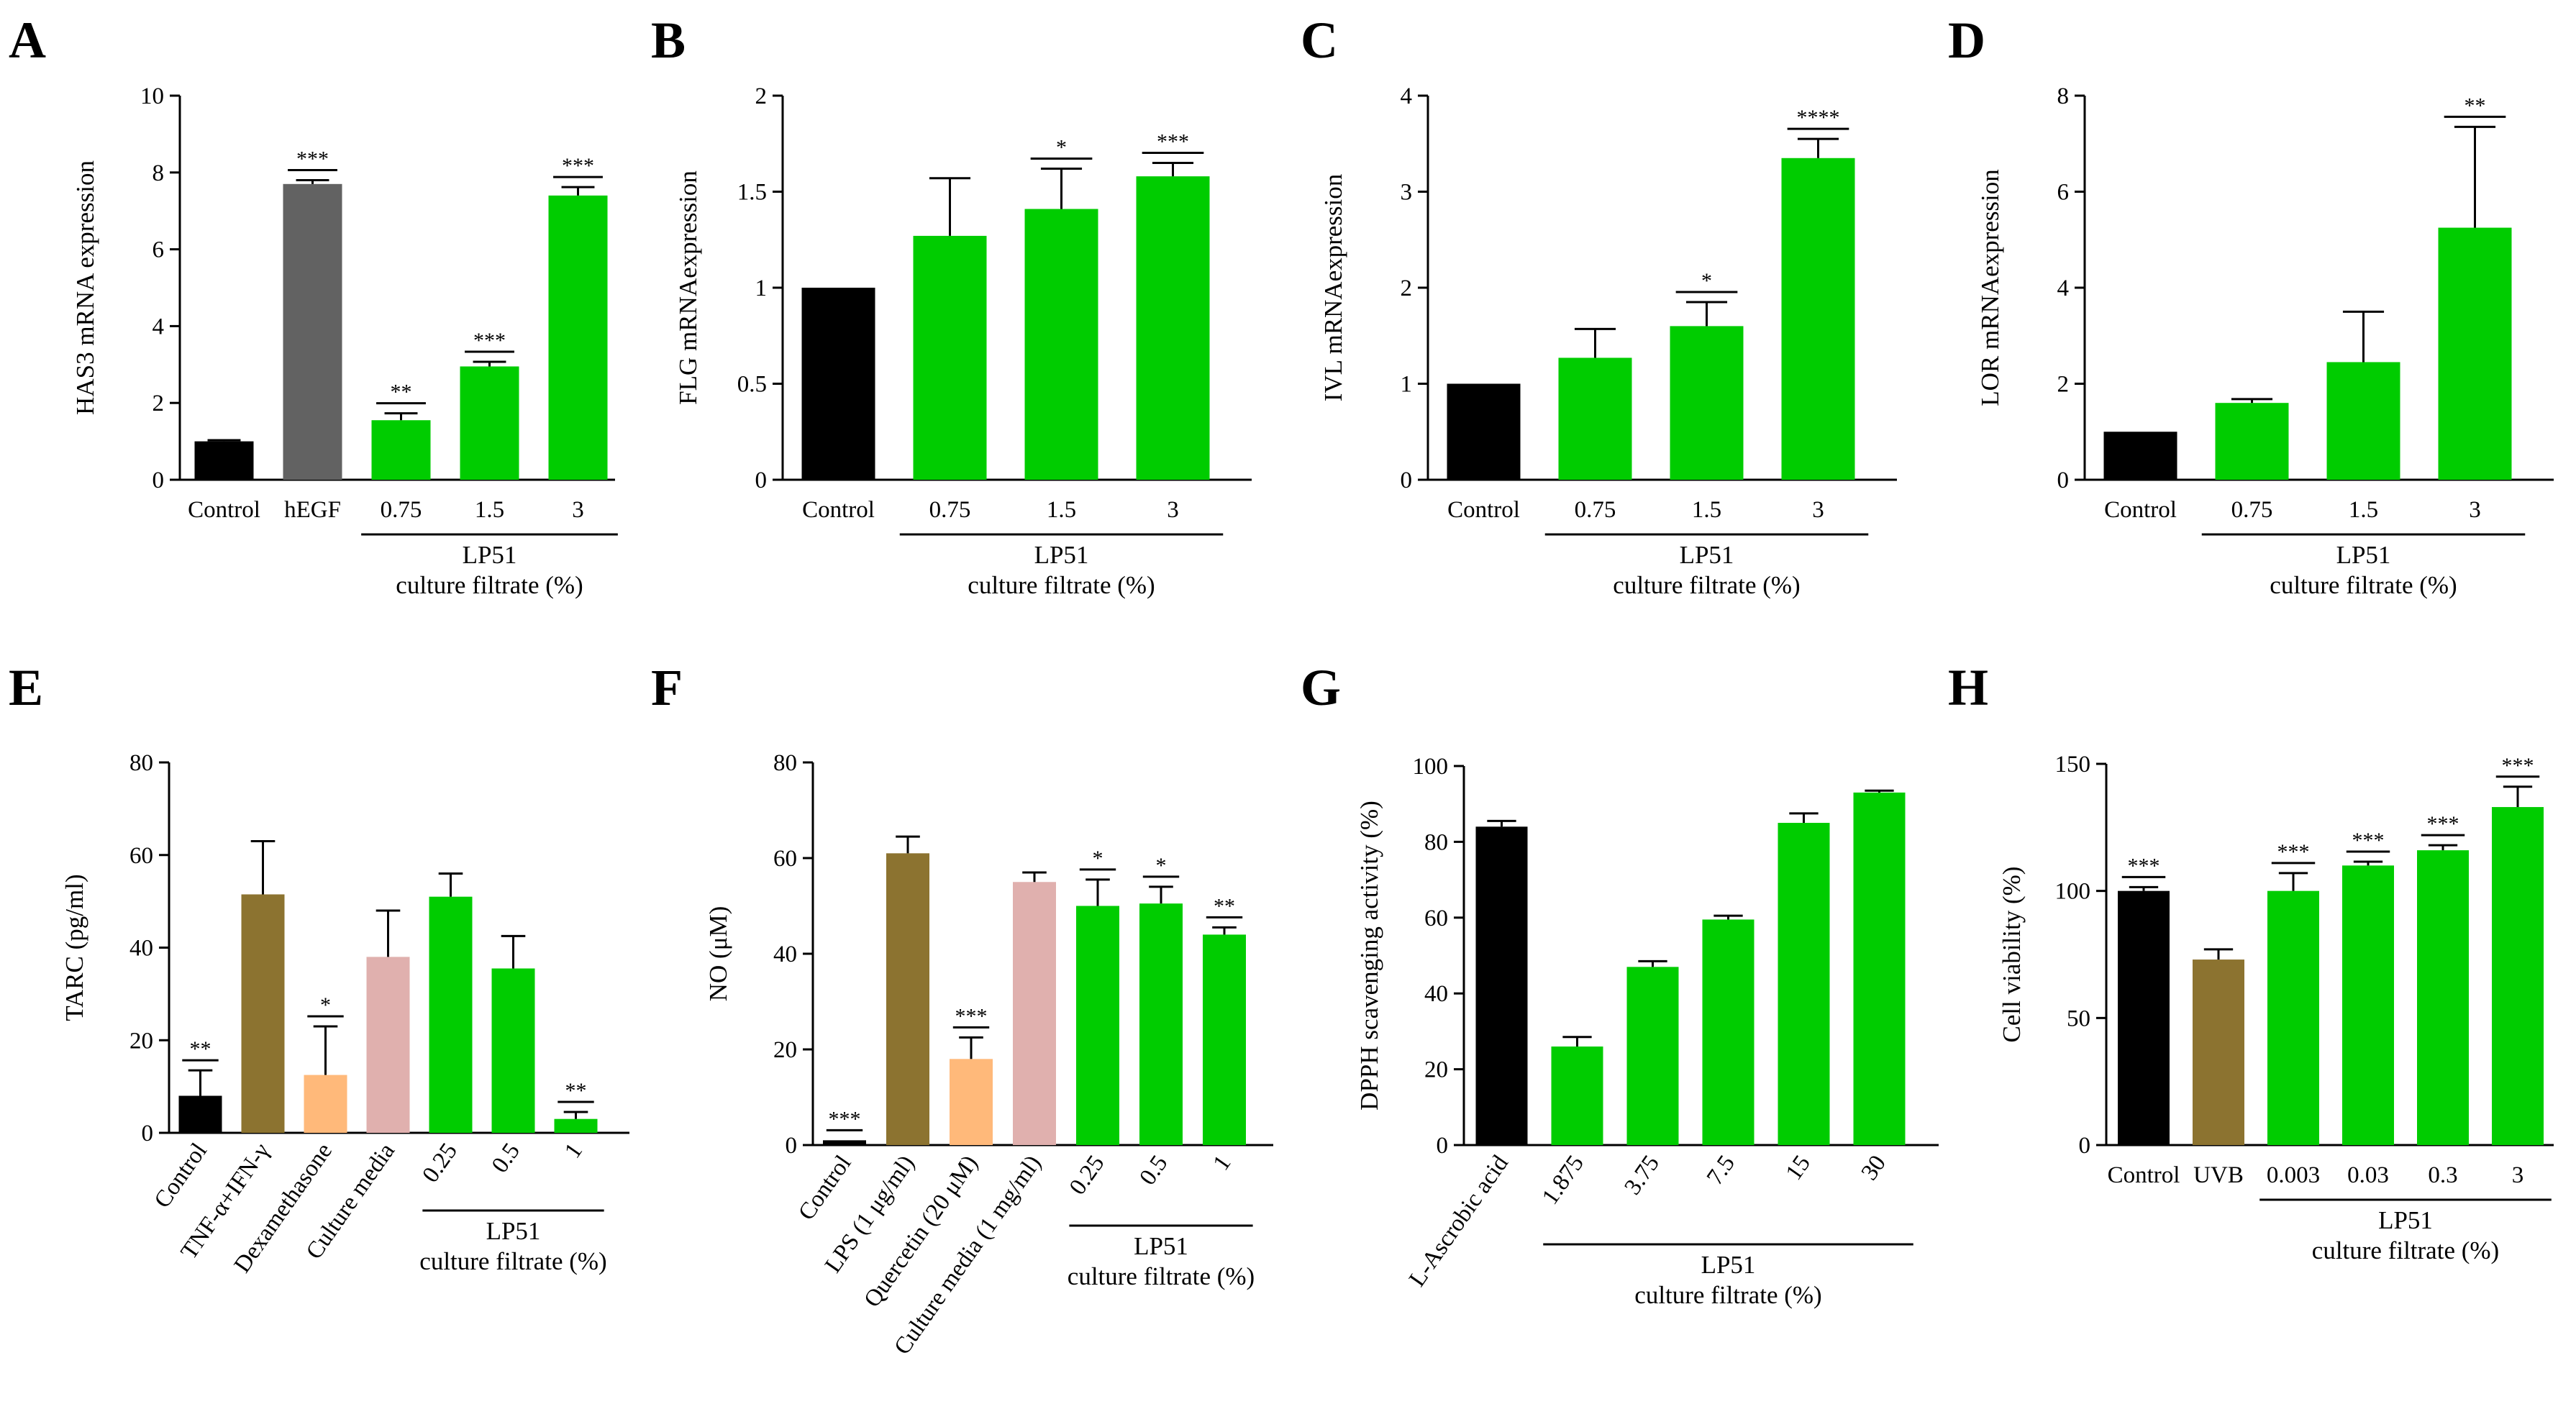  I want to click on panel-a-y-tick-label: 8, so click(159, 173).